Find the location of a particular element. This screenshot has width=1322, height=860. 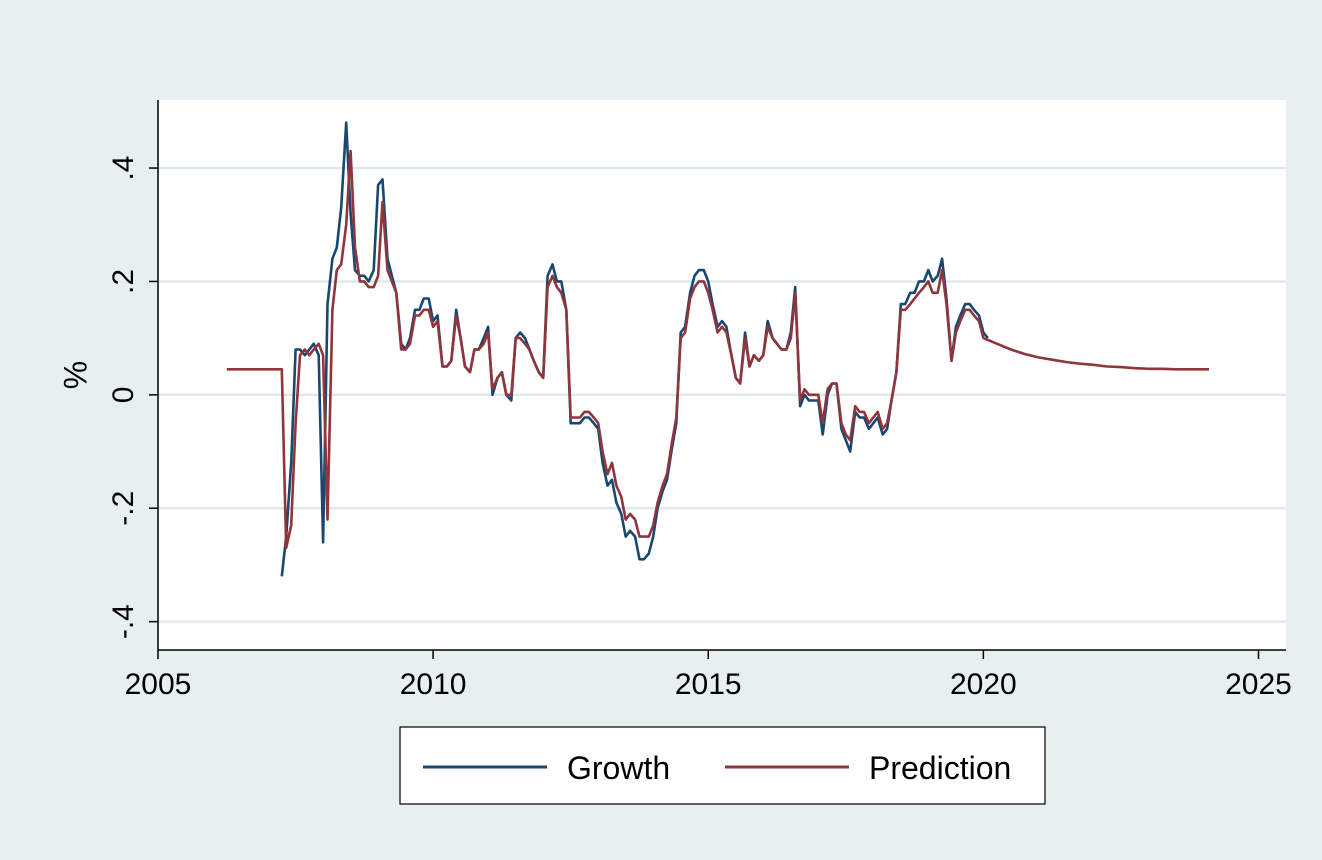

y-tick-label: .4 is located at coordinates (123, 168).